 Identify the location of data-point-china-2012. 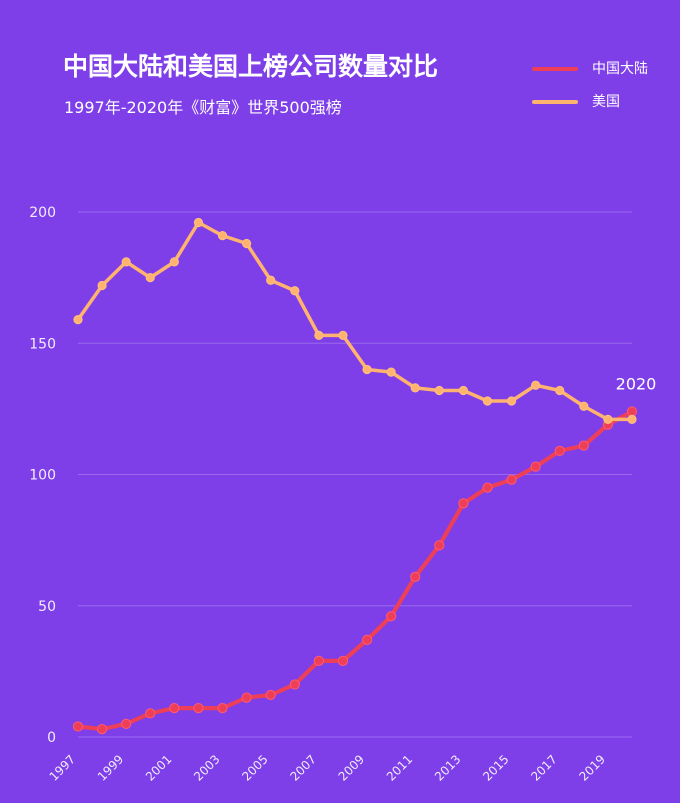
(439, 545).